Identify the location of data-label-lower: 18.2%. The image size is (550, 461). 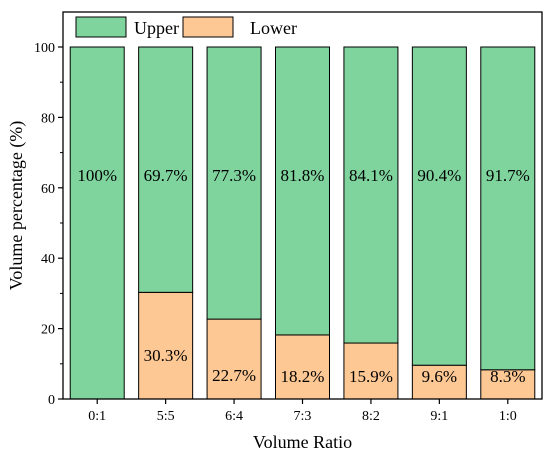
(303, 376).